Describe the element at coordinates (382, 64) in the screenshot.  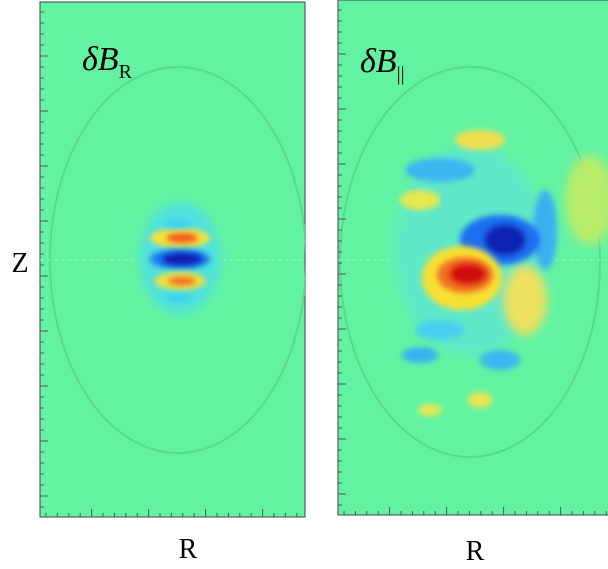
I see `panel-title: δB||` at that location.